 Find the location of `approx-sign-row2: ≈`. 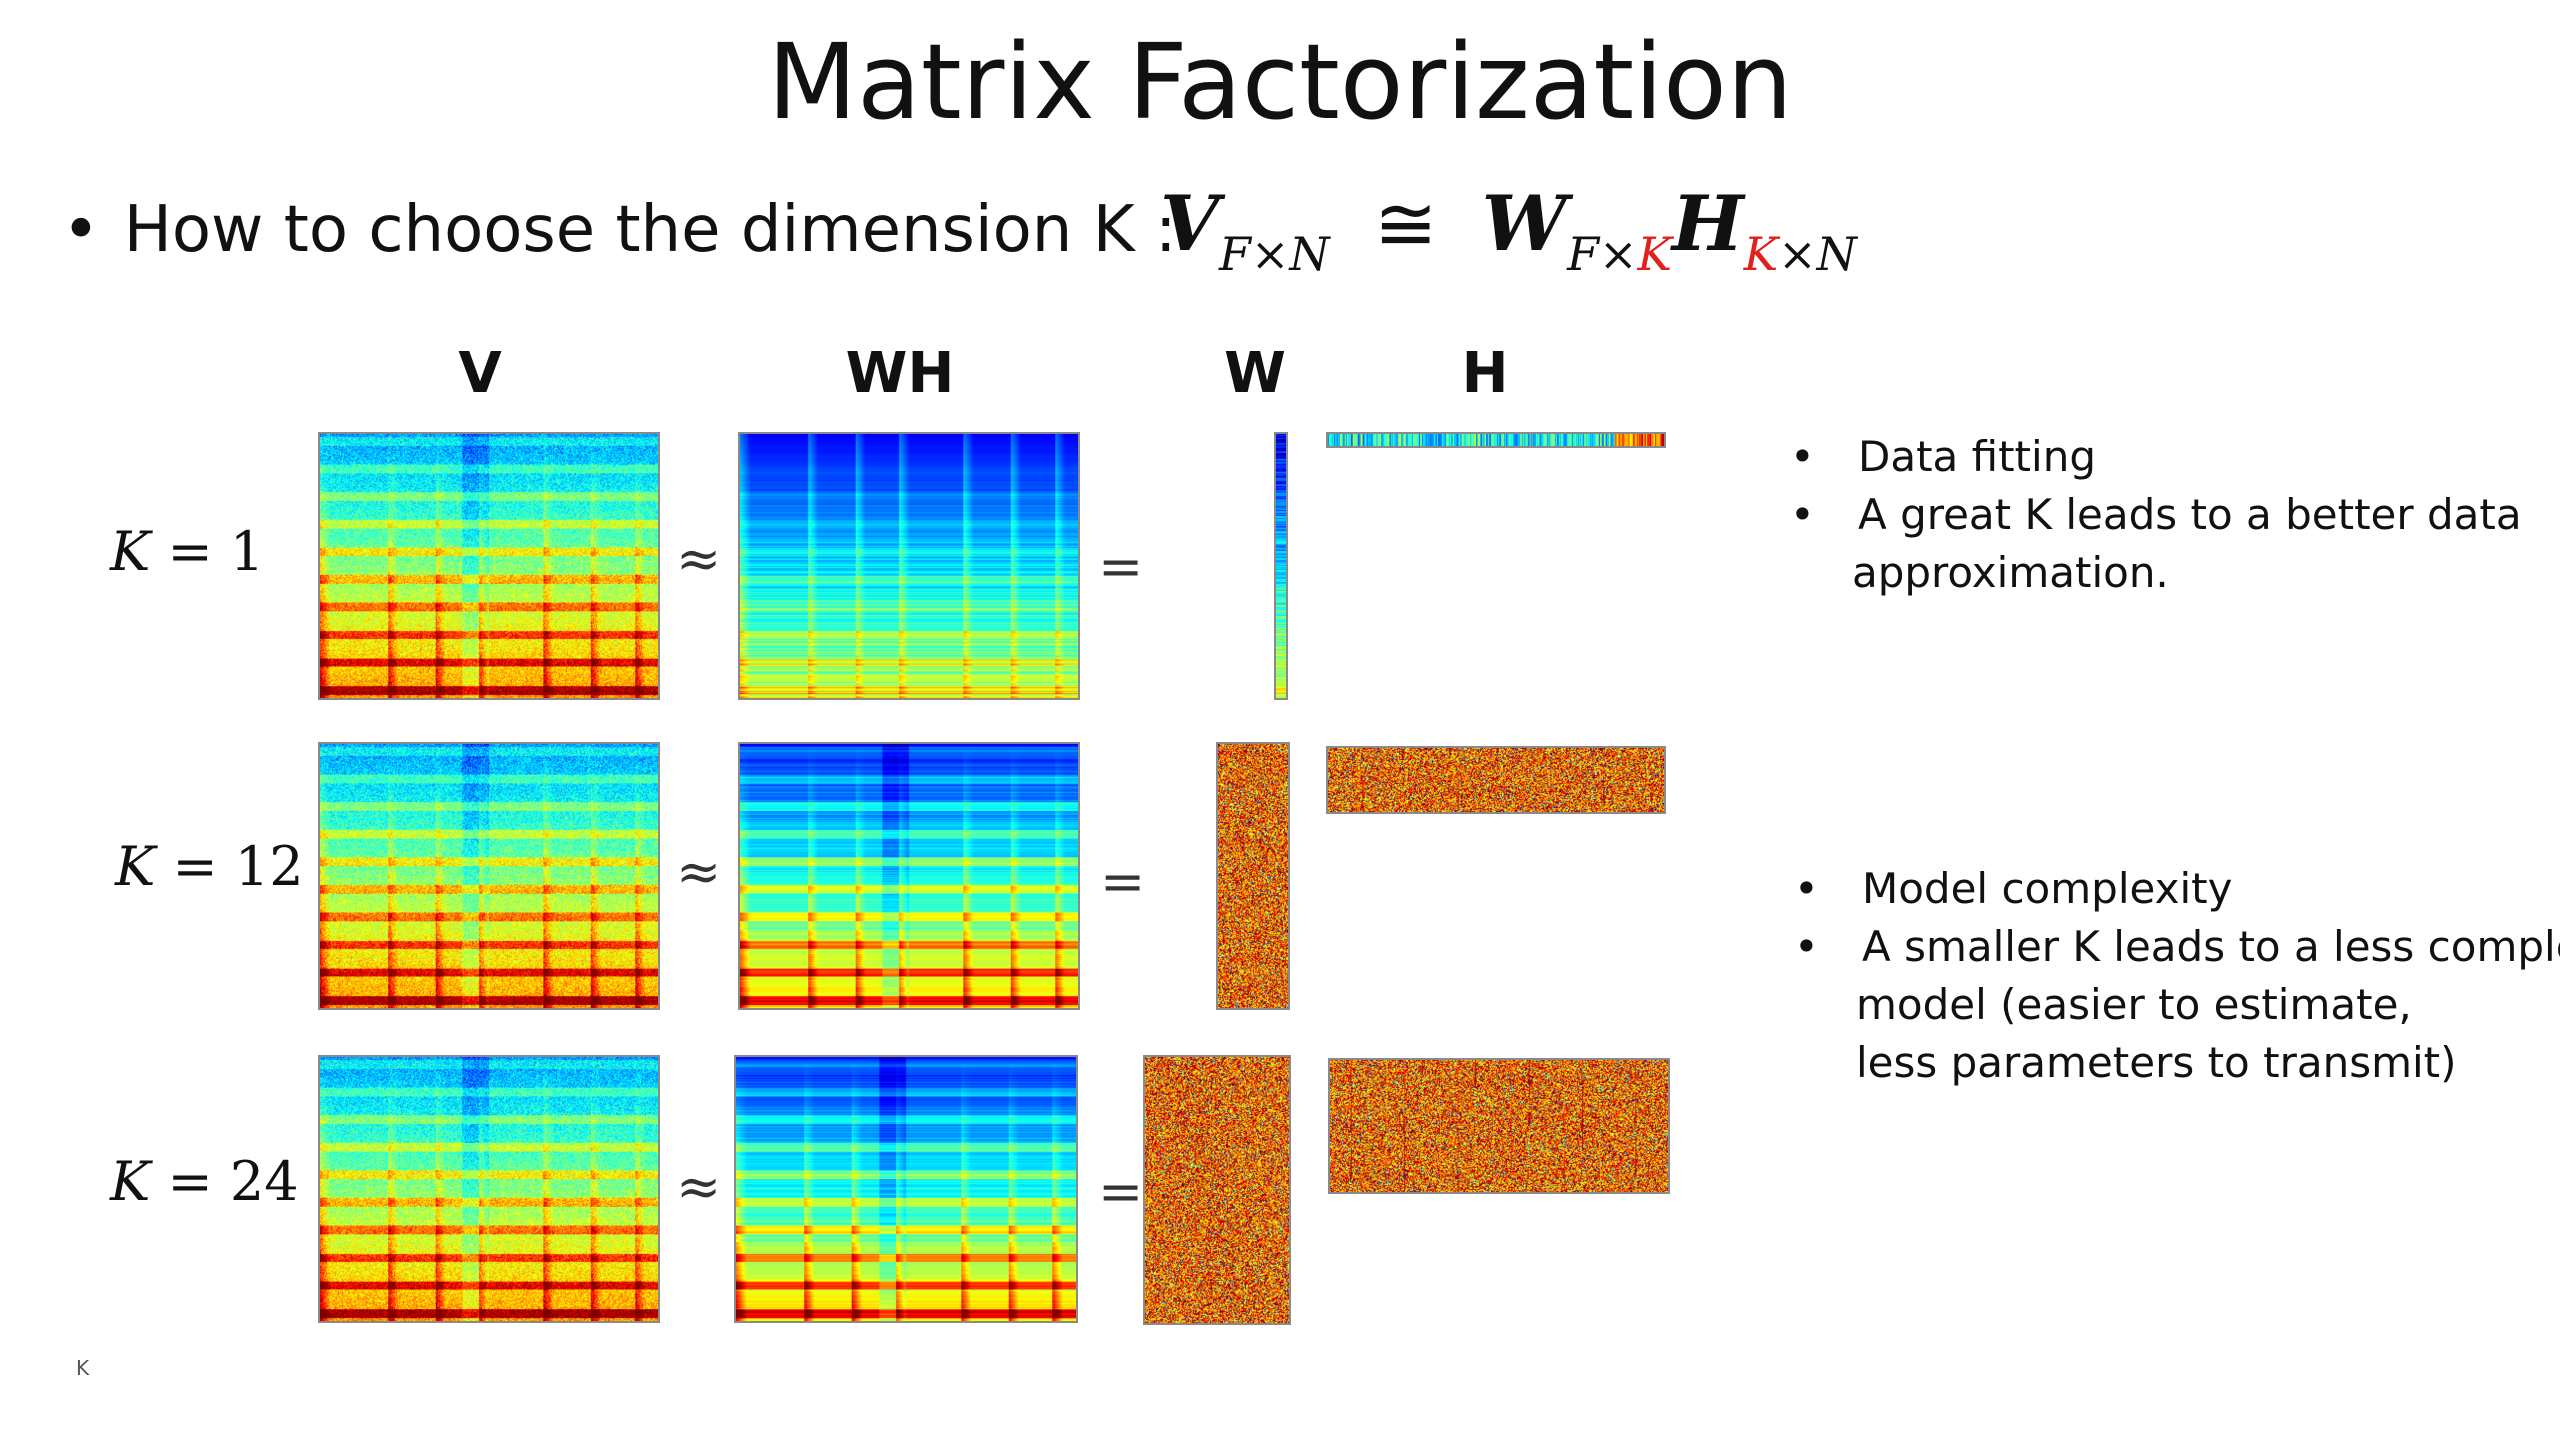

approx-sign-row2: ≈ is located at coordinates (699, 871).